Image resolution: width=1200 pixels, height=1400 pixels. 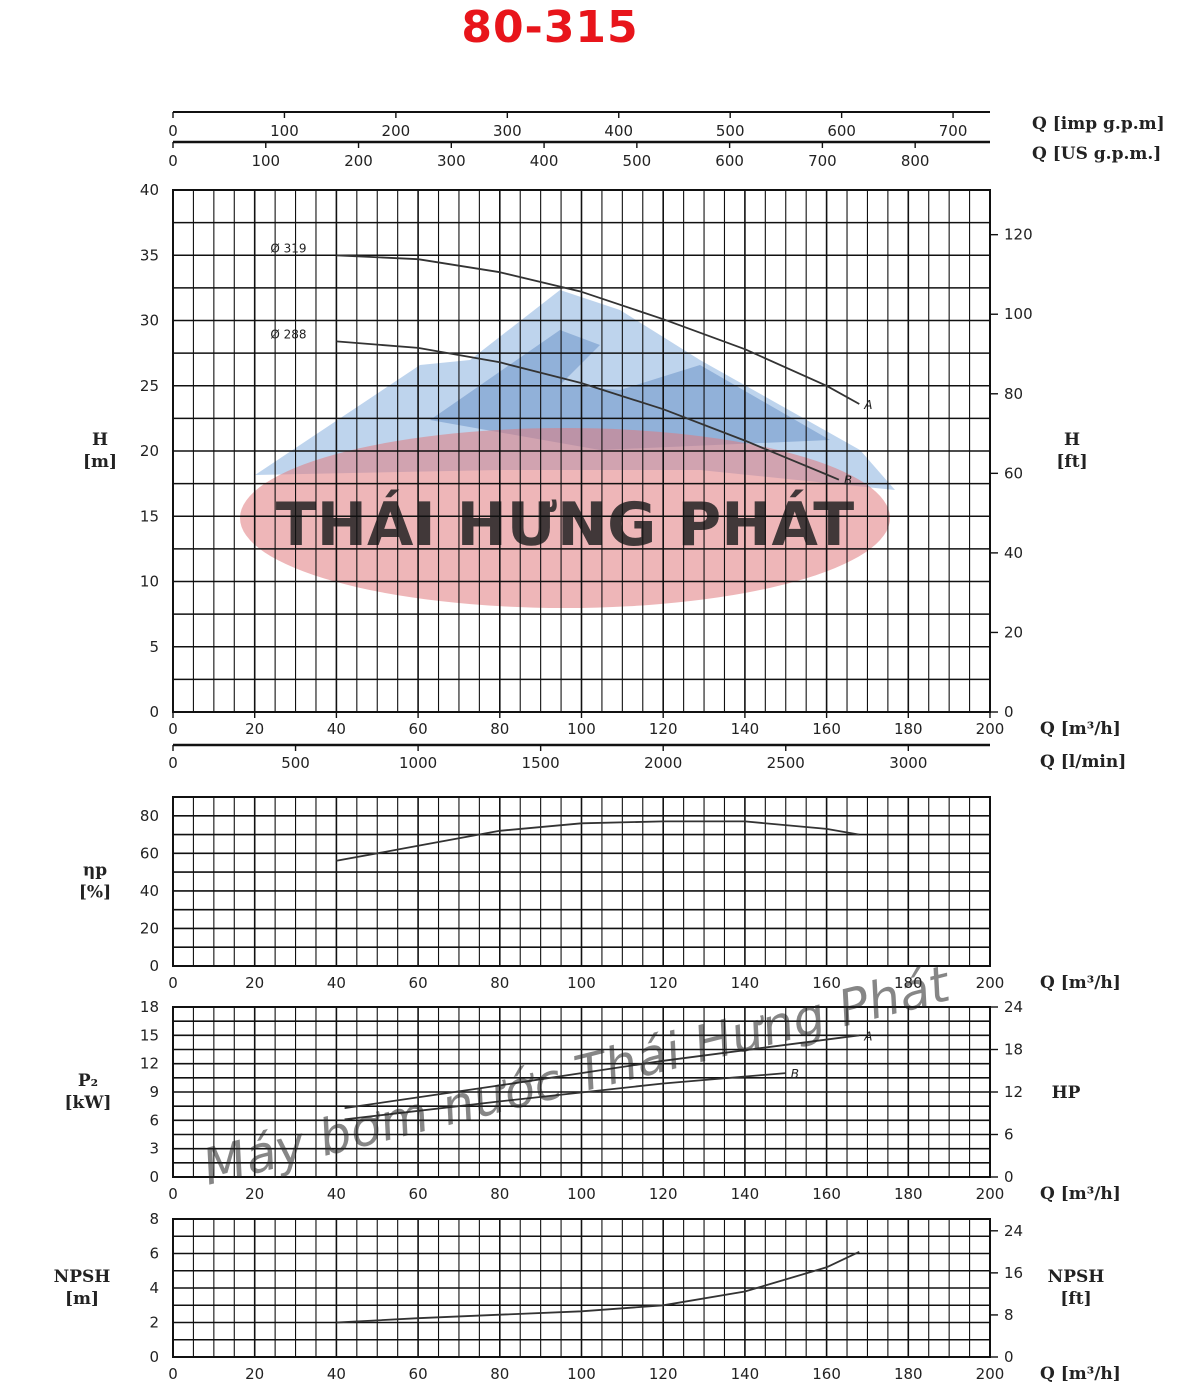 What do you see at coordinates (745, 983) in the screenshot?
I see `efficiency-x-tick-label: 140` at bounding box center [745, 983].